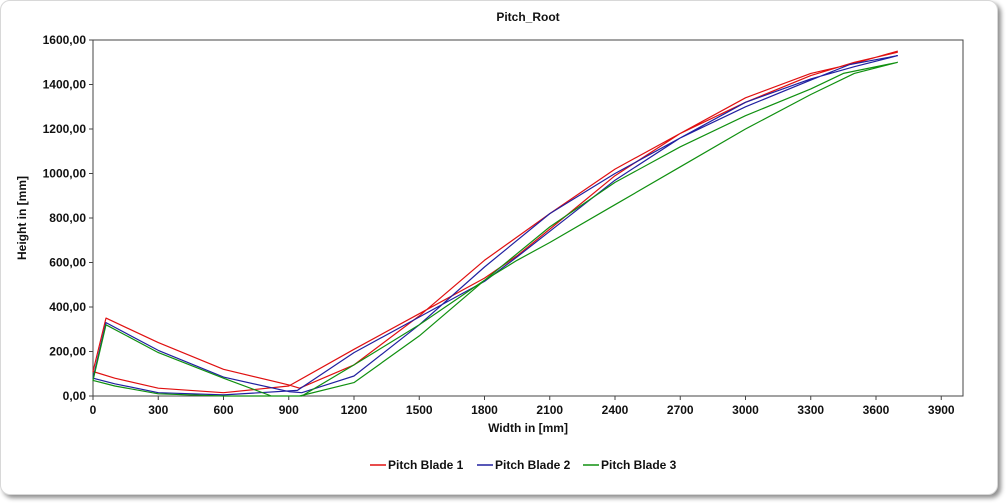  Describe the element at coordinates (745, 410) in the screenshot. I see `x-tick-label: 3000` at that location.